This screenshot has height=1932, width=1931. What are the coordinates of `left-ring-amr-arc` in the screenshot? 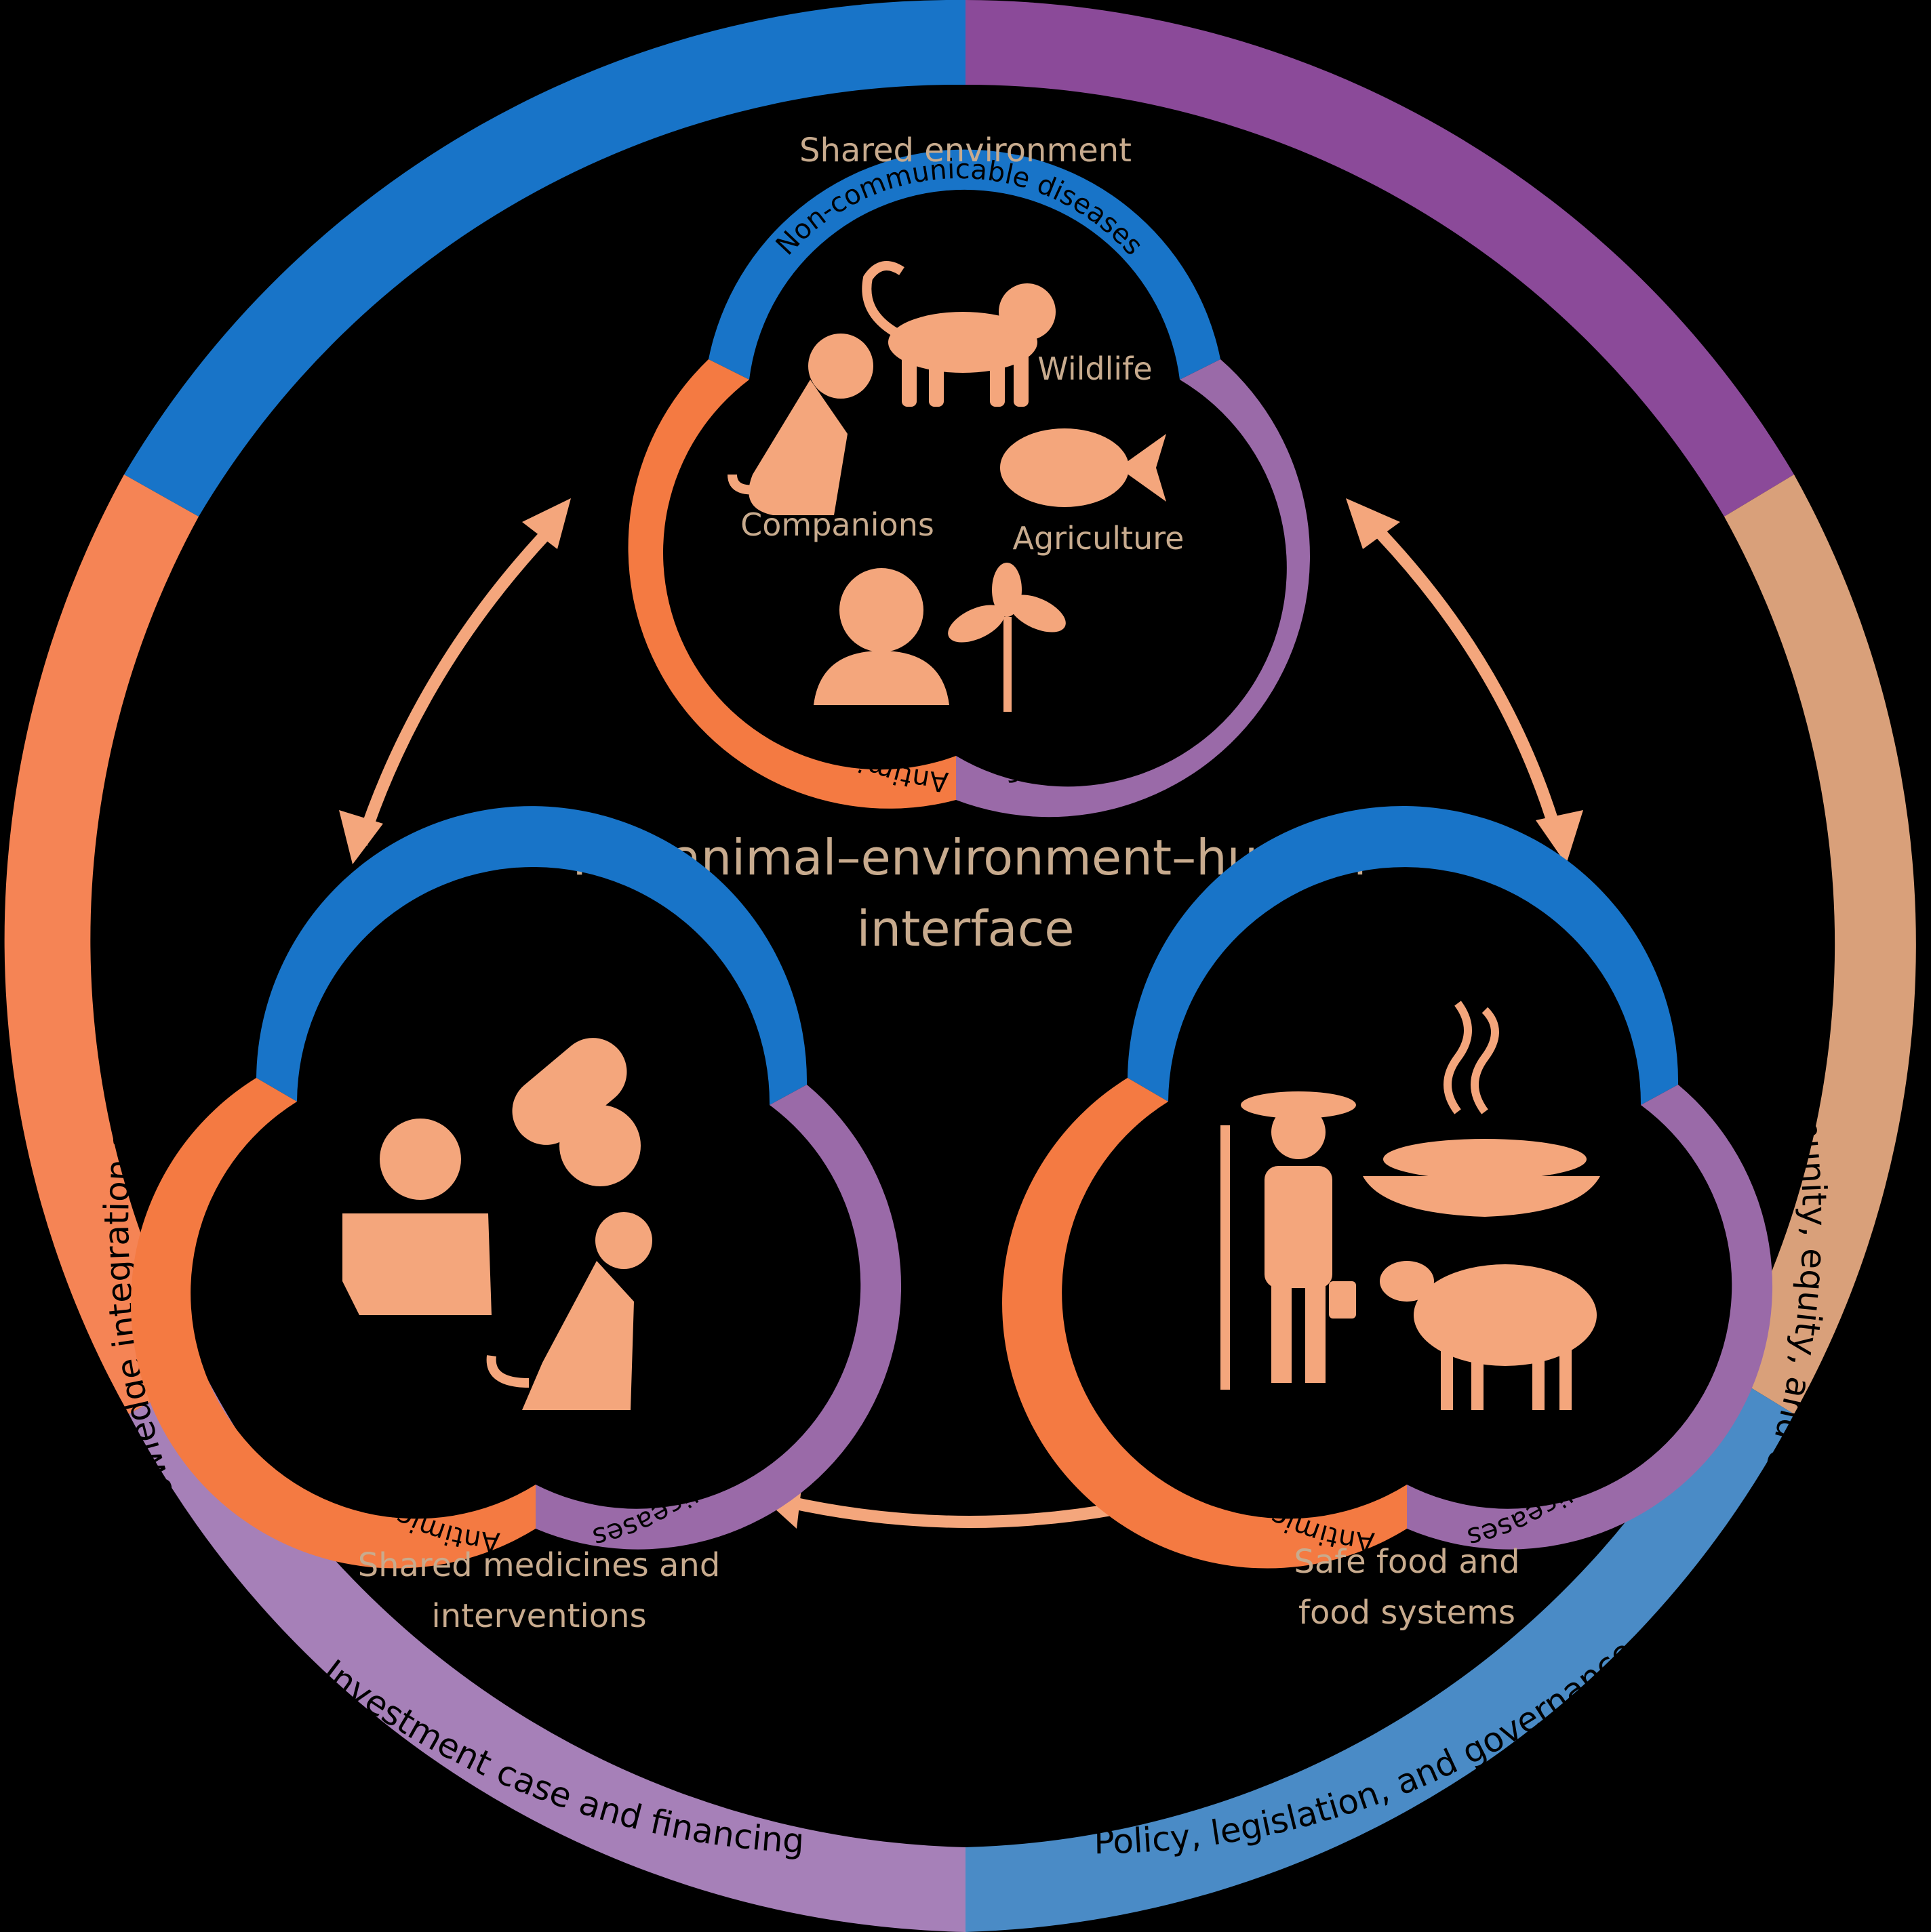 It's located at (333, 1323).